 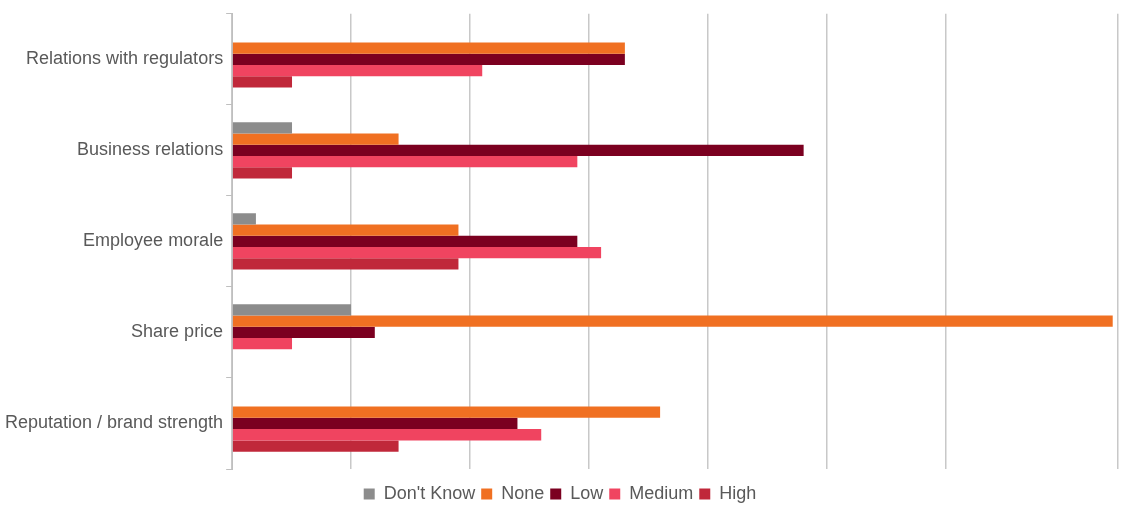 I want to click on legend-label: High, so click(x=738, y=492).